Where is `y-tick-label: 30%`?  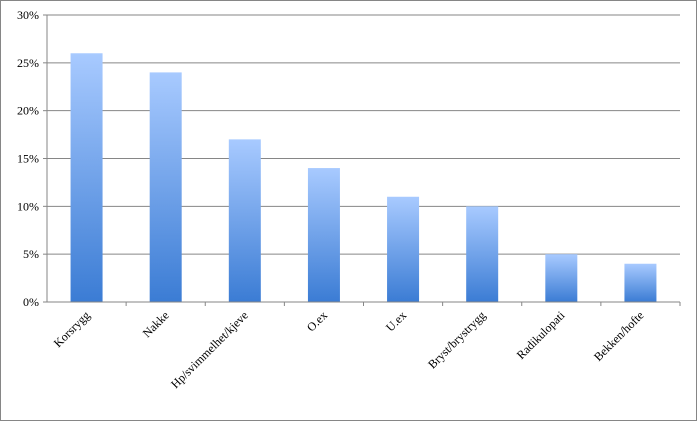
y-tick-label: 30% is located at coordinates (28, 15).